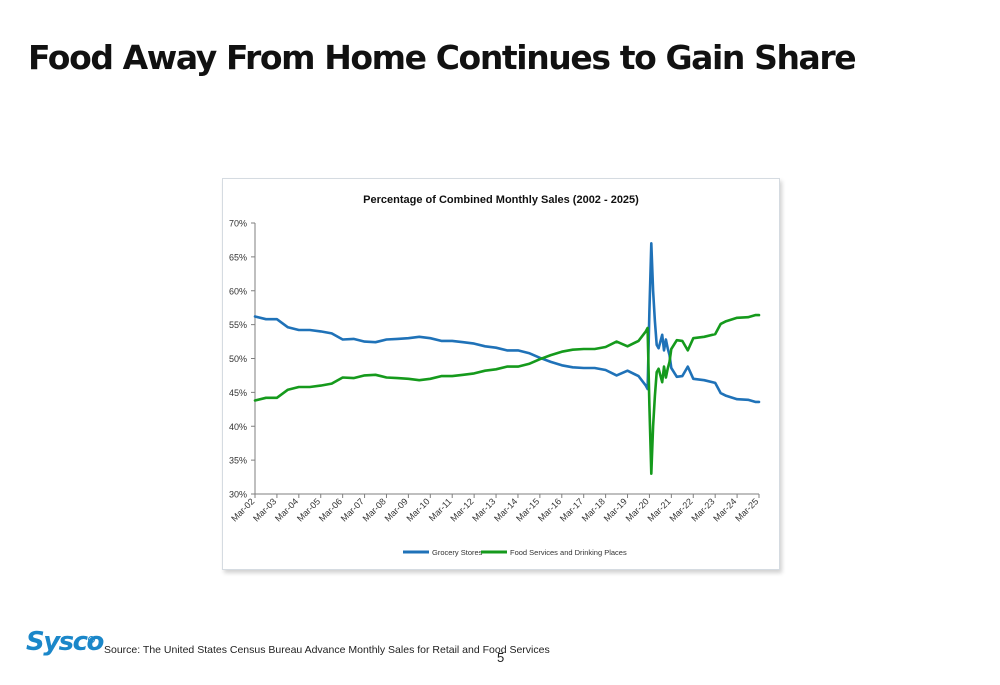 The height and width of the screenshot is (685, 1000). What do you see at coordinates (238, 393) in the screenshot?
I see `y-tick-label: 45%` at bounding box center [238, 393].